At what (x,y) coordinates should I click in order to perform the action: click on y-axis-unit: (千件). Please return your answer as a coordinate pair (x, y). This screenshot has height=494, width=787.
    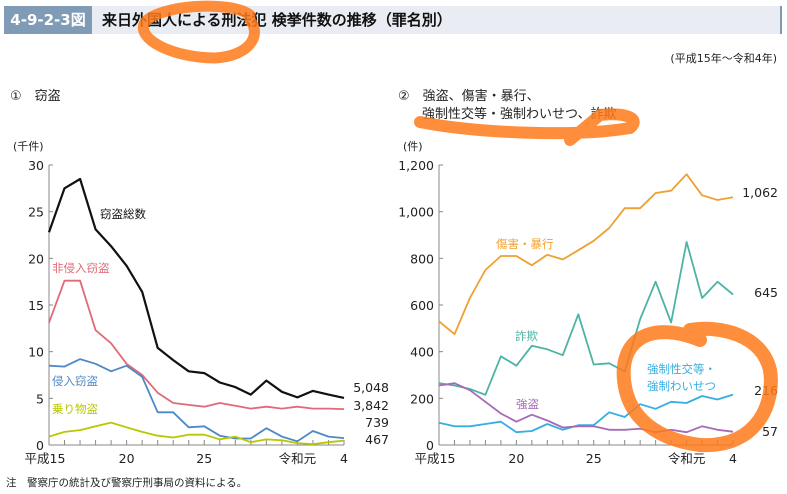
    Looking at the image, I should click on (28, 146).